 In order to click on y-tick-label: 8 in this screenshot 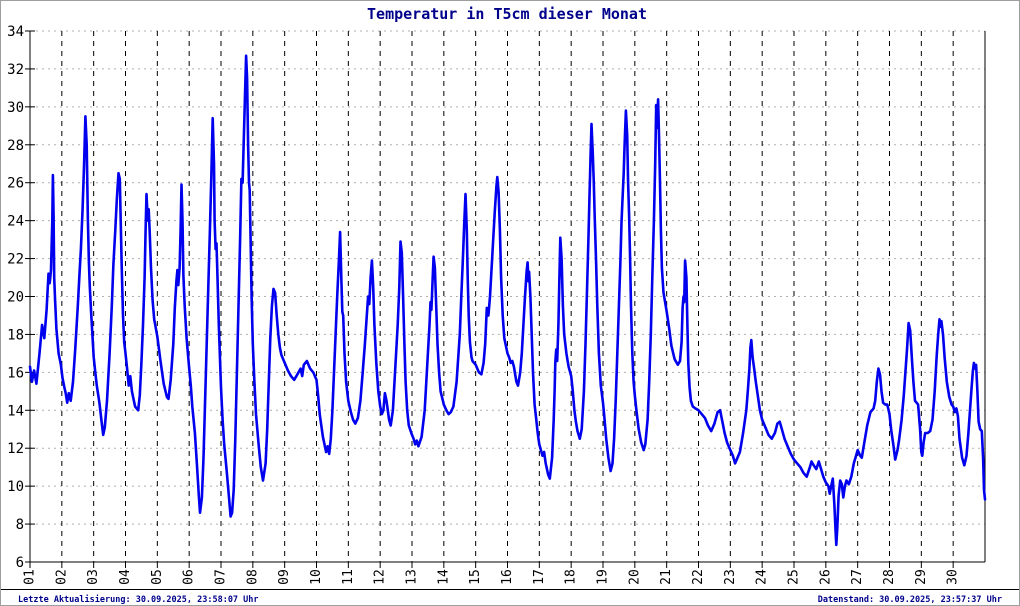, I will do `click(20, 525)`.